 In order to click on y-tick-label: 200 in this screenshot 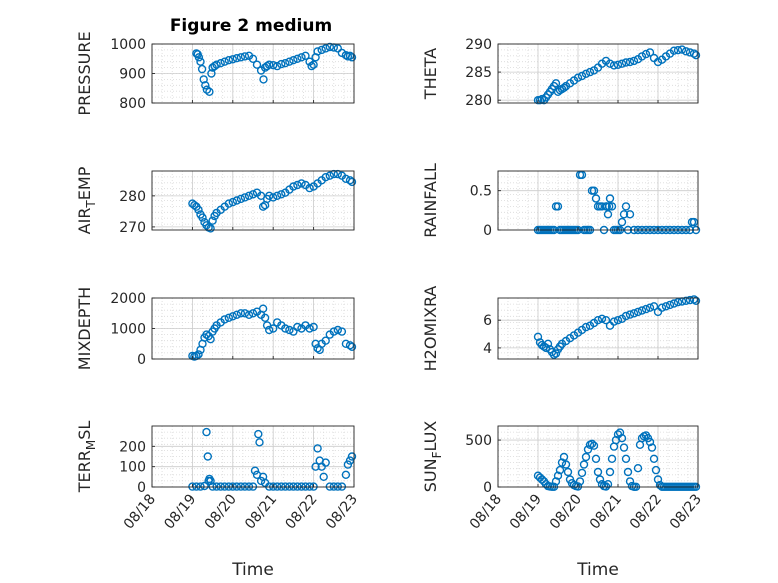, I will do `click(132, 447)`.